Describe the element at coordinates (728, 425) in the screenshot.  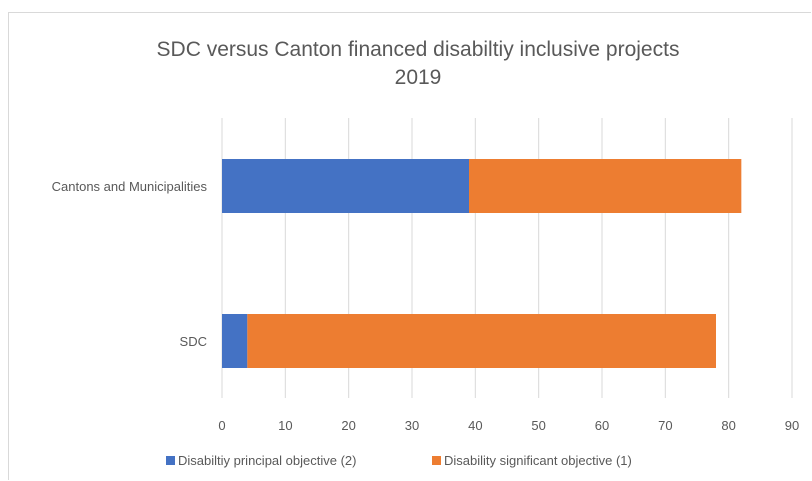
I see `x-tick-label: 80` at that location.